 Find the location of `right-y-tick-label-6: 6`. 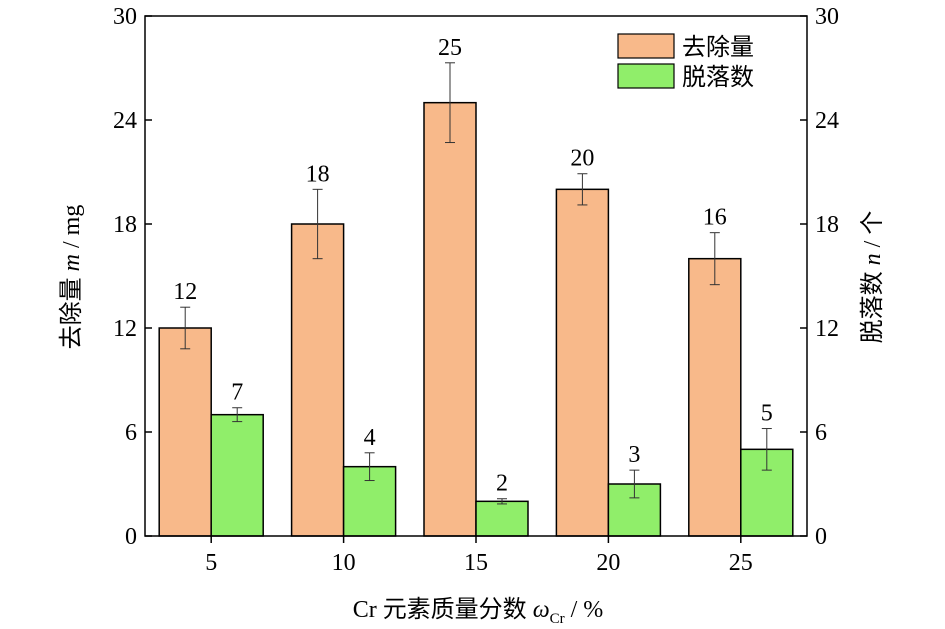

right-y-tick-label-6: 6 is located at coordinates (821, 433).